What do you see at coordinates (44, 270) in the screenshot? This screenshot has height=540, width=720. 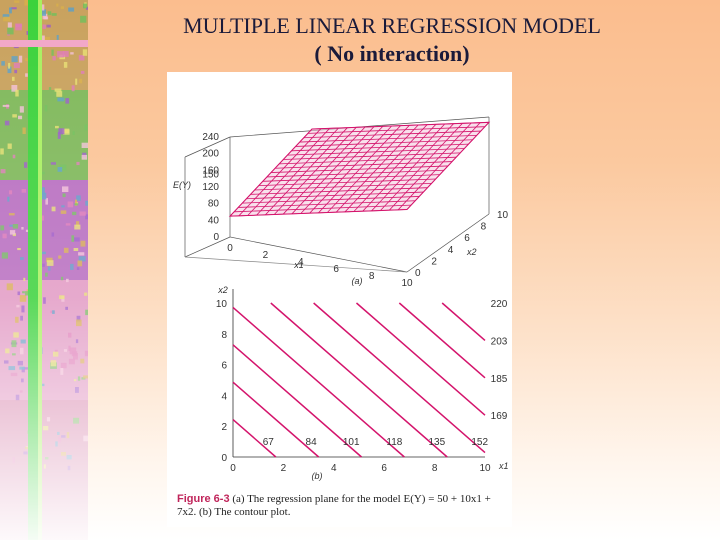 I see `decorative-side-strip` at bounding box center [44, 270].